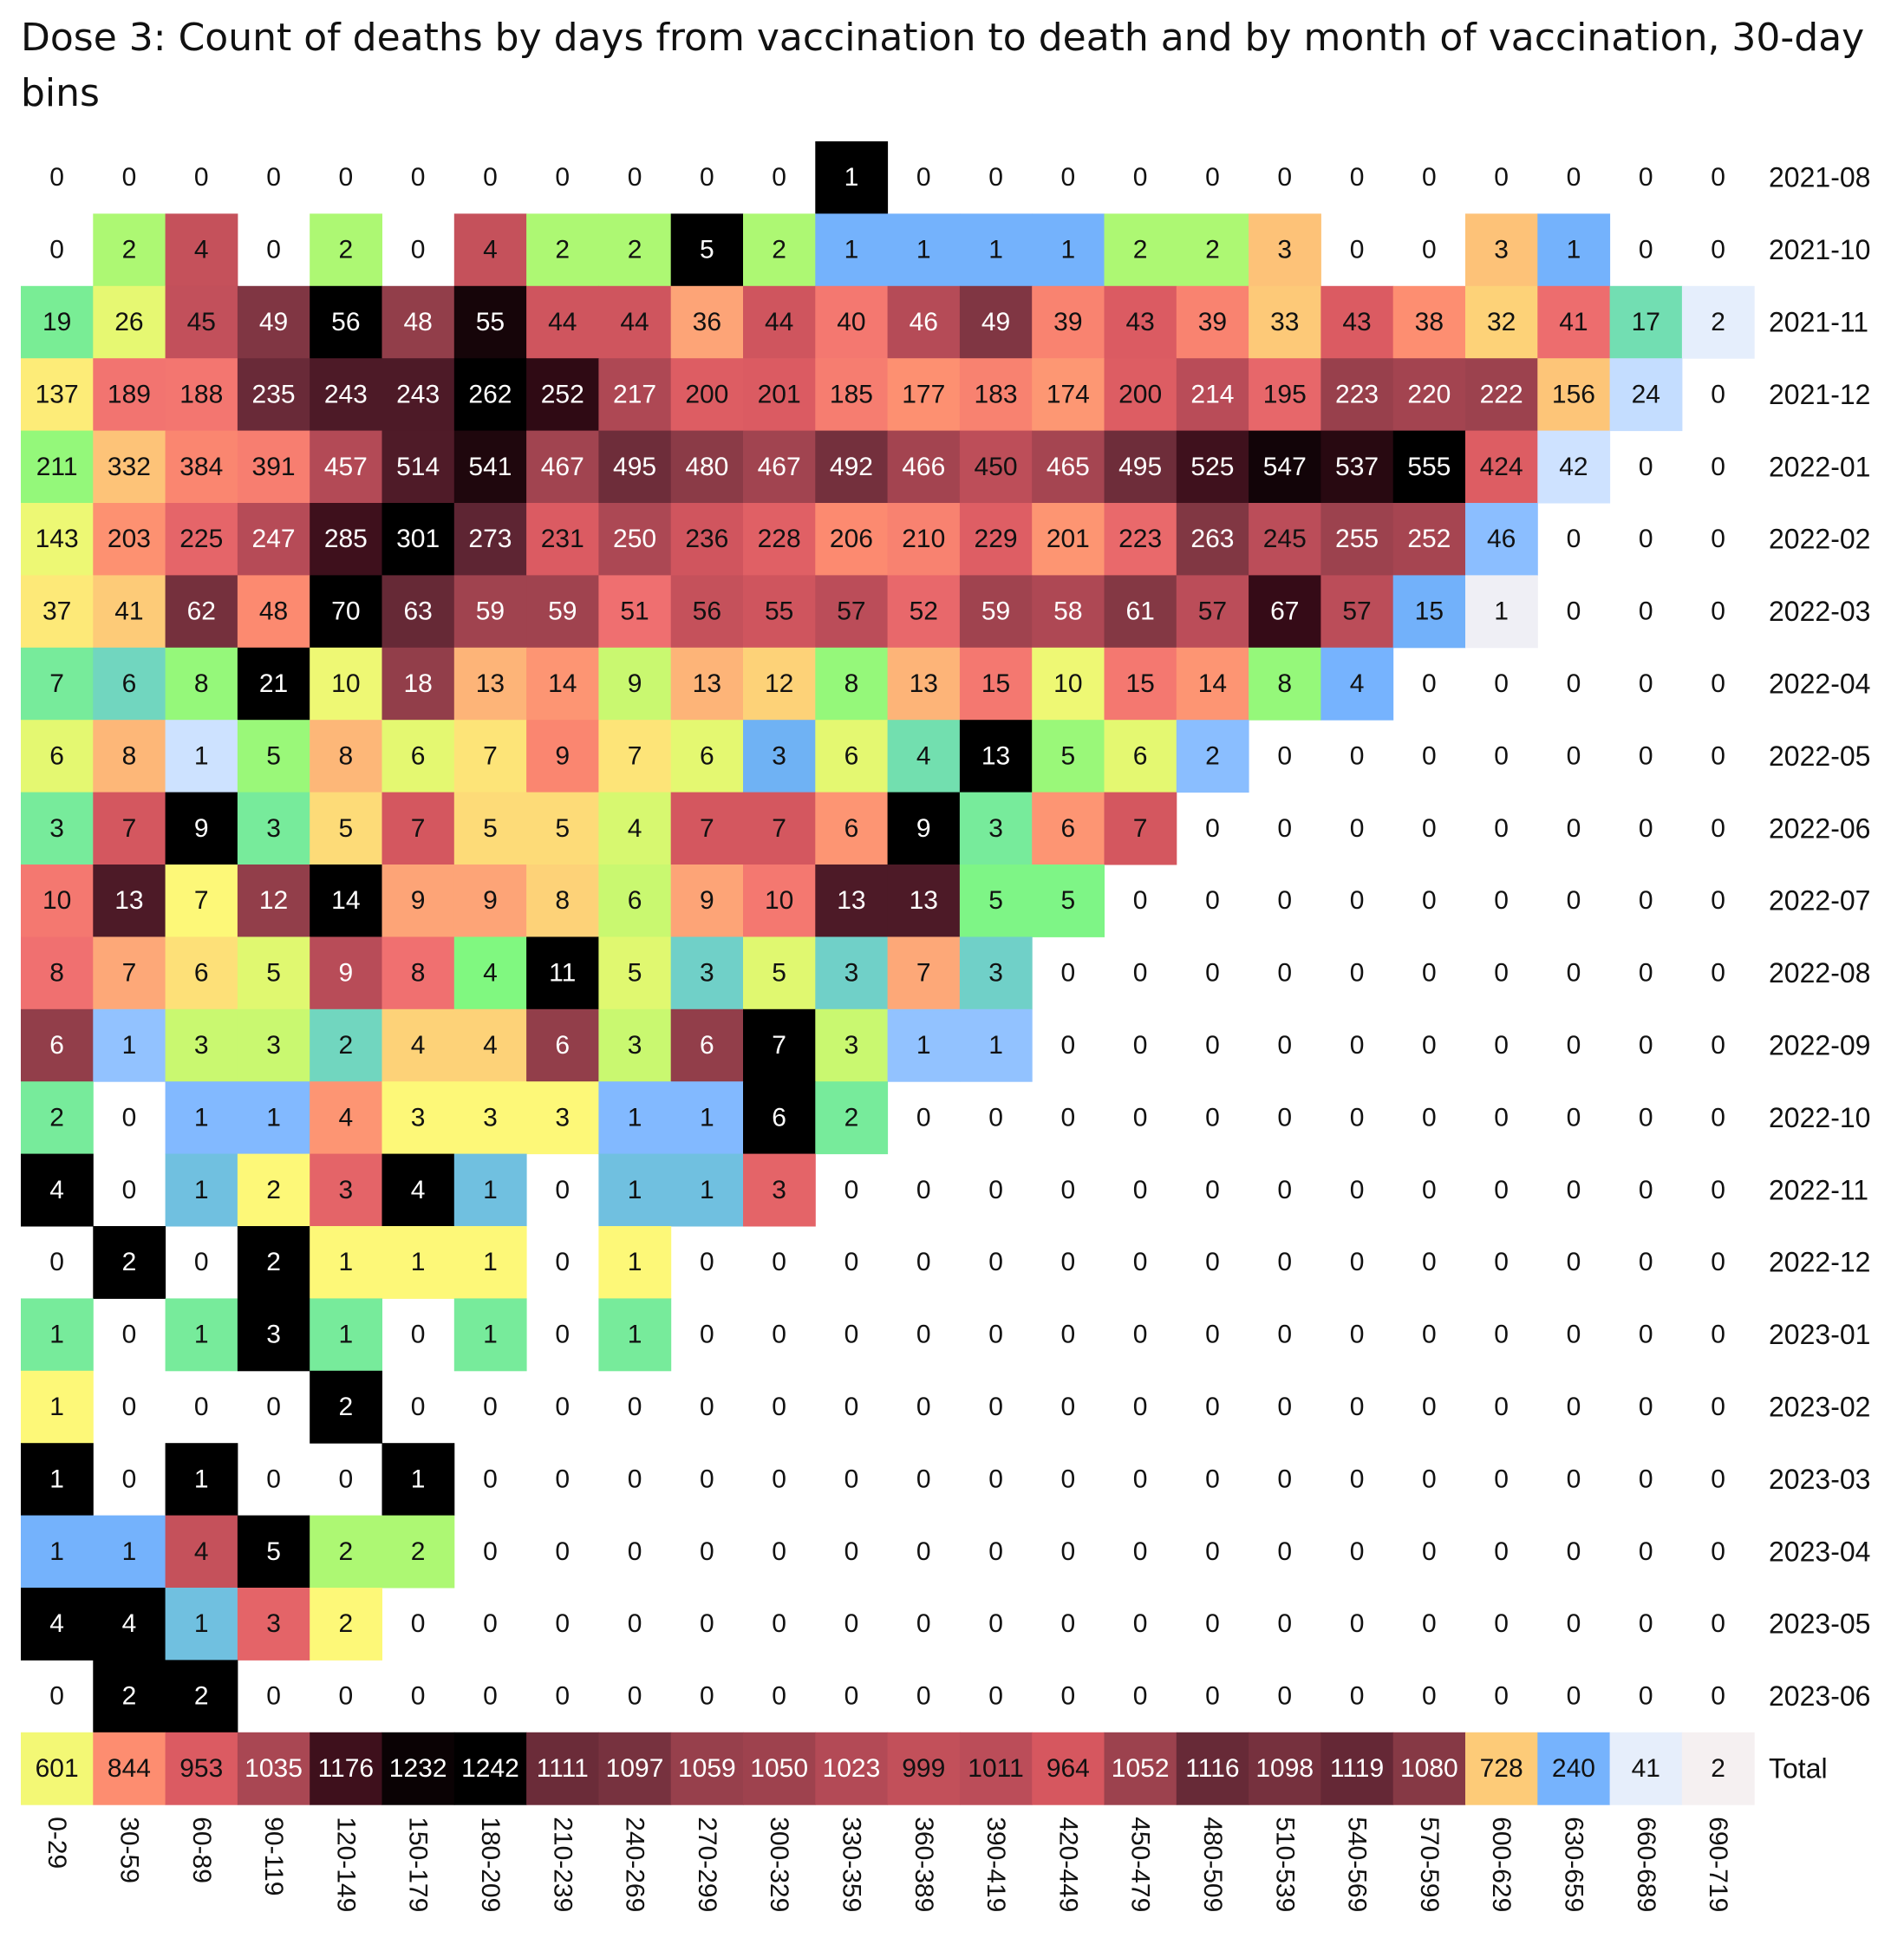 The height and width of the screenshot is (1951, 1904). I want to click on cell-value-label: 250, so click(634, 539).